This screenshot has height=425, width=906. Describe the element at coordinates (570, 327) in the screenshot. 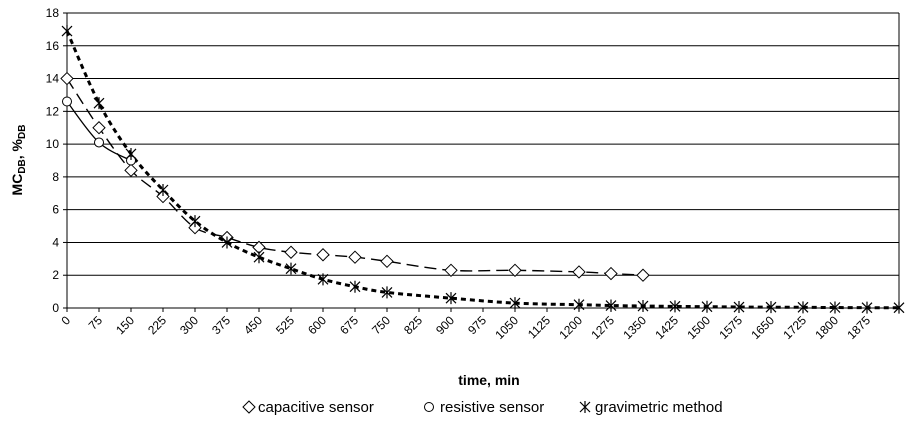

I see `x-tick-label: 1200` at that location.